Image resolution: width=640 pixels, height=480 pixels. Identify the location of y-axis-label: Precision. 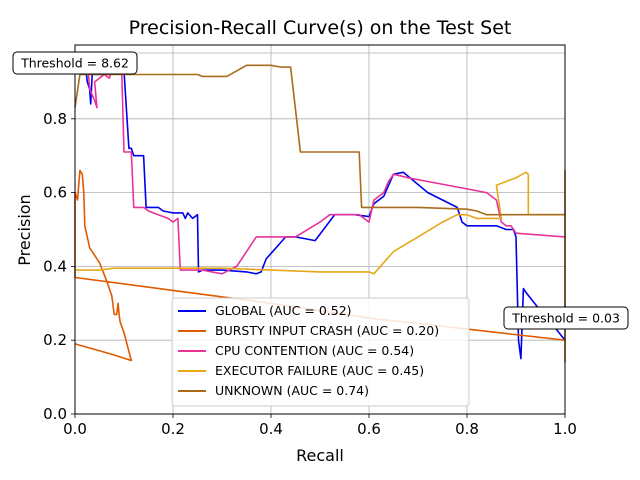
(24, 229).